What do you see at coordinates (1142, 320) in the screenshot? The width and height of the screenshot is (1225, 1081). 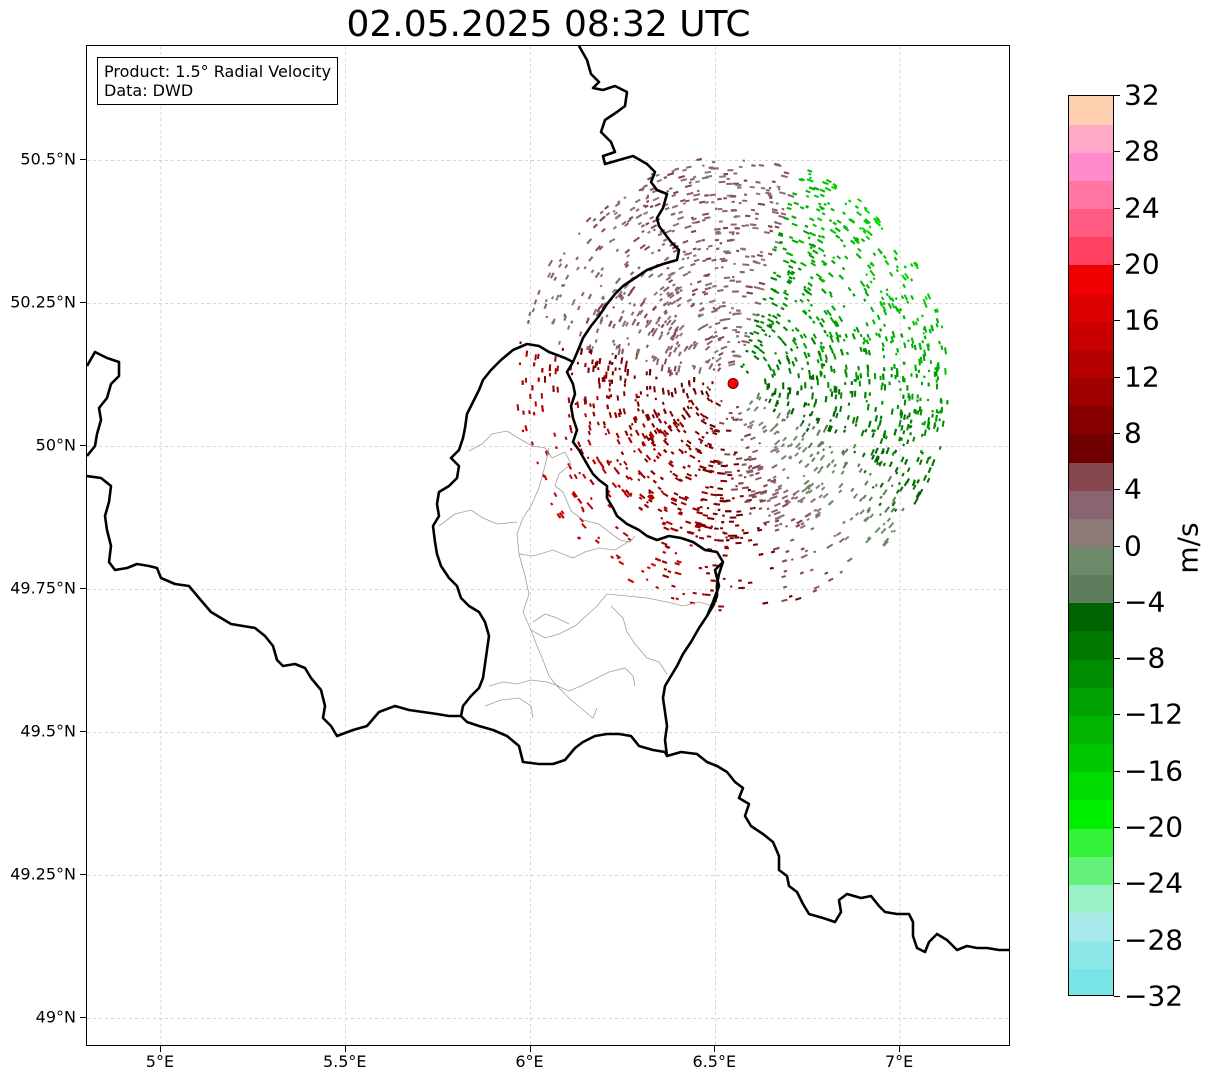 I see `colorbar-tick-label: 16` at bounding box center [1142, 320].